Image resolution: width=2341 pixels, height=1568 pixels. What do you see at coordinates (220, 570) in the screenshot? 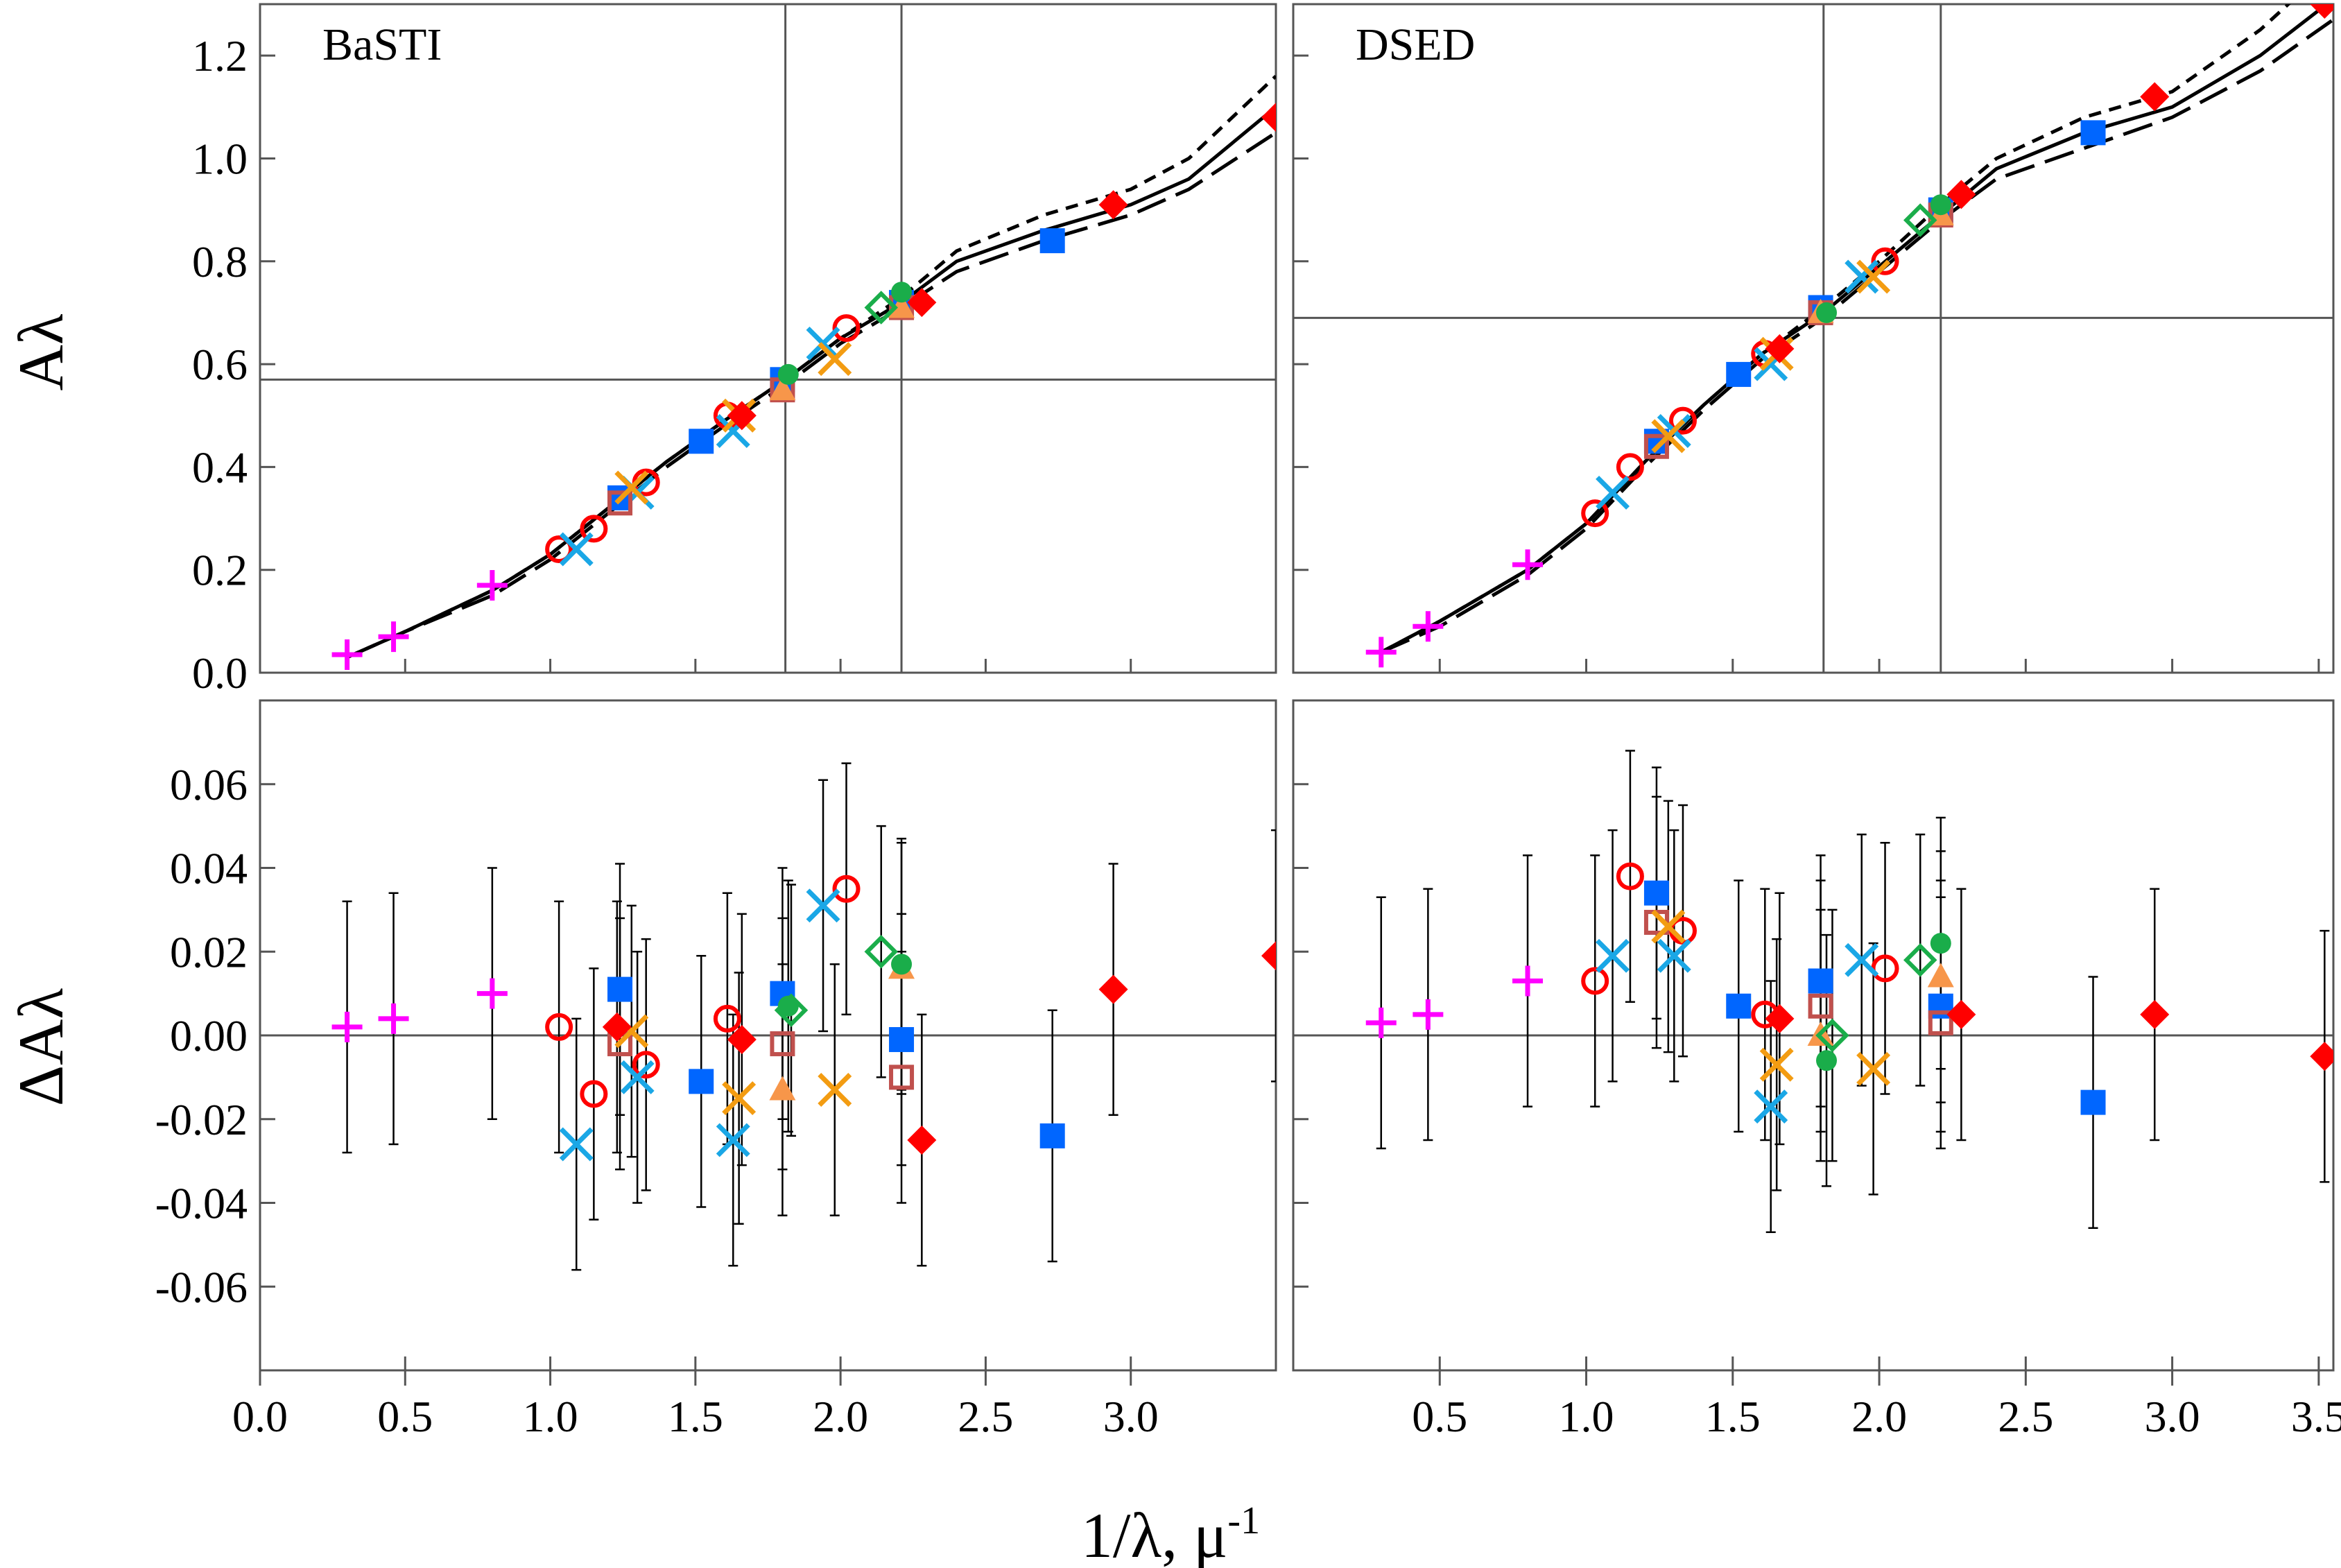
I see `y-tick-label: 0.2` at bounding box center [220, 570].